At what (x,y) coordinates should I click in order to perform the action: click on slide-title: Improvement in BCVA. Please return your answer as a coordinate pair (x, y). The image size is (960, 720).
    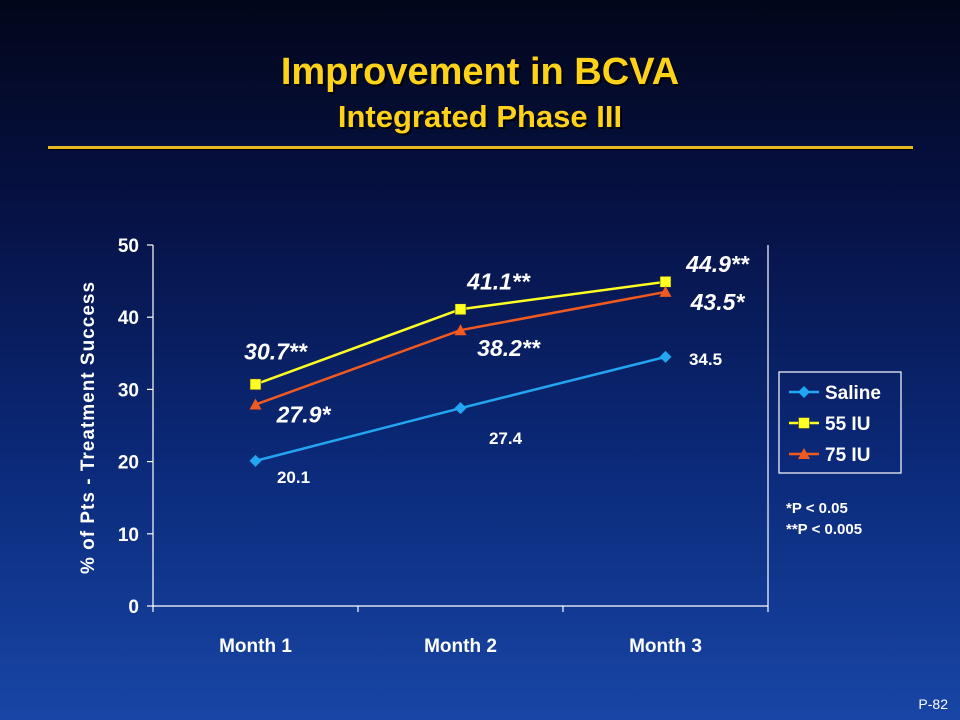
    Looking at the image, I should click on (480, 72).